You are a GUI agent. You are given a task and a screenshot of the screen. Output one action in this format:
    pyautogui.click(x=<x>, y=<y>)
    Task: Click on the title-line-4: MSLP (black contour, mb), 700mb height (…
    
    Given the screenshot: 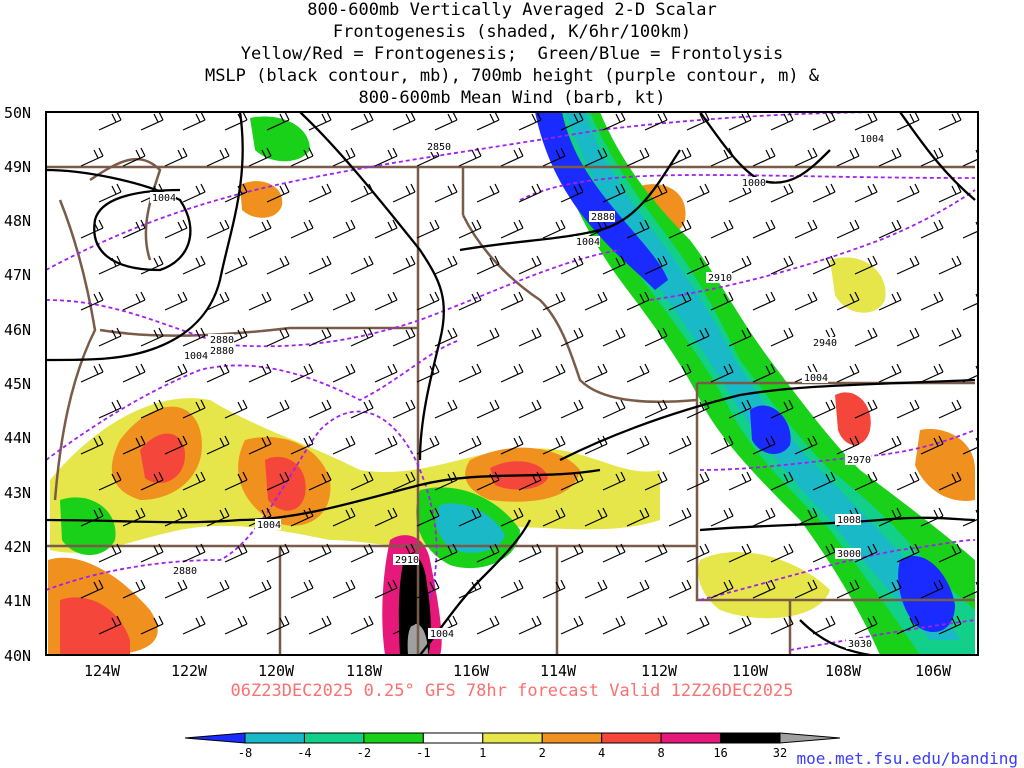 What is the action you would take?
    pyautogui.click(x=512, y=76)
    